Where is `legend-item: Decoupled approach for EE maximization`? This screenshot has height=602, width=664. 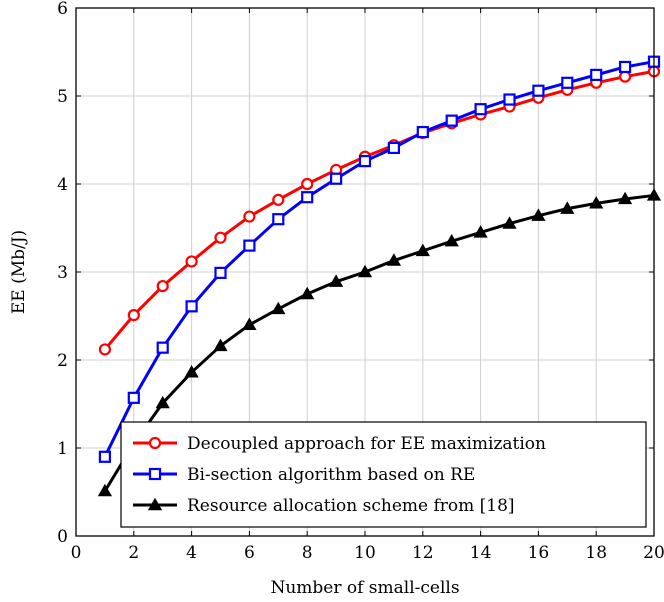 legend-item: Decoupled approach for EE maximization is located at coordinates (339, 444).